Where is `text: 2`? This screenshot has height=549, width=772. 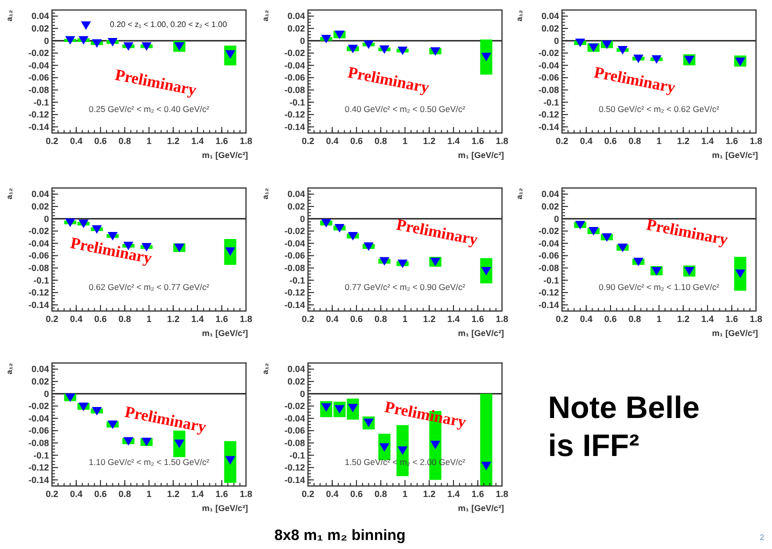
text: 2 is located at coordinates (762, 537).